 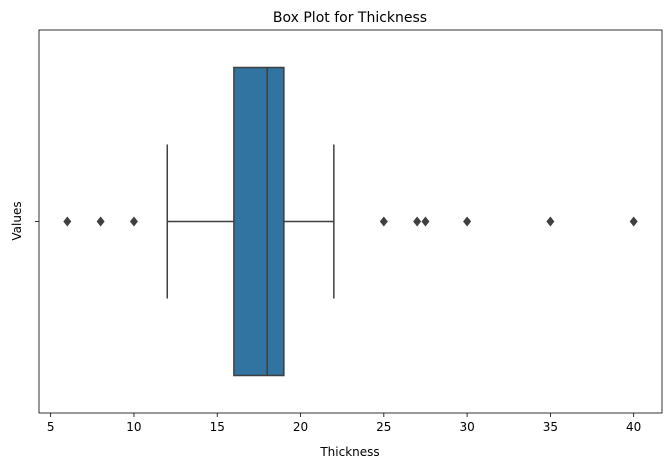 What do you see at coordinates (300, 427) in the screenshot?
I see `x-tick-label: 20` at bounding box center [300, 427].